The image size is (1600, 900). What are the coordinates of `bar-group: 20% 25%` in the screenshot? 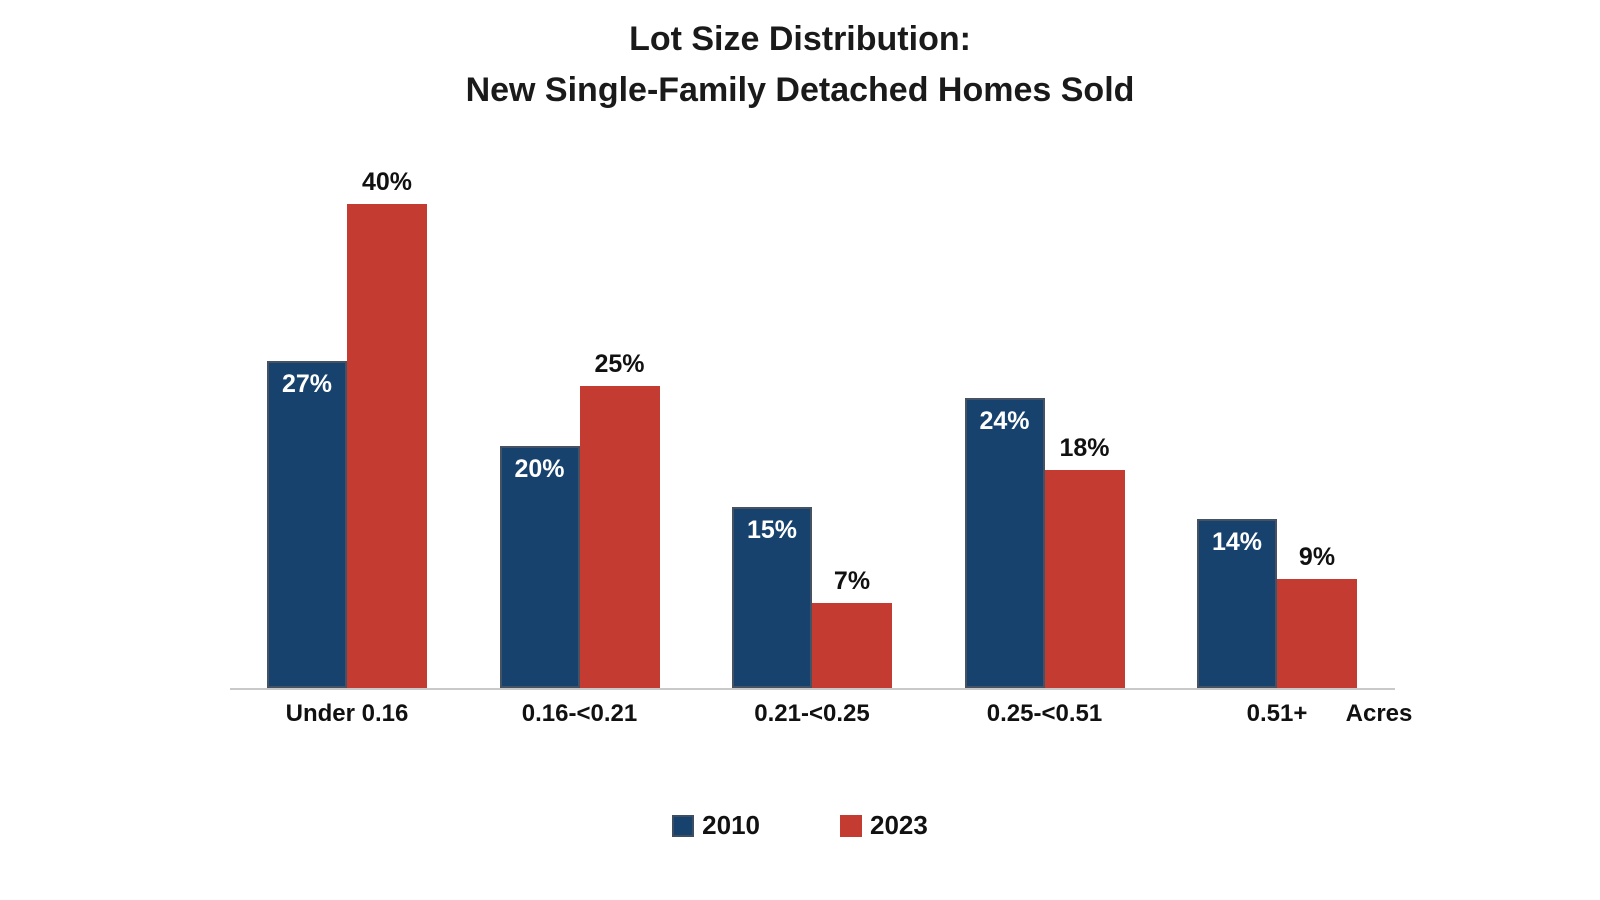 It's located at (579, 434).